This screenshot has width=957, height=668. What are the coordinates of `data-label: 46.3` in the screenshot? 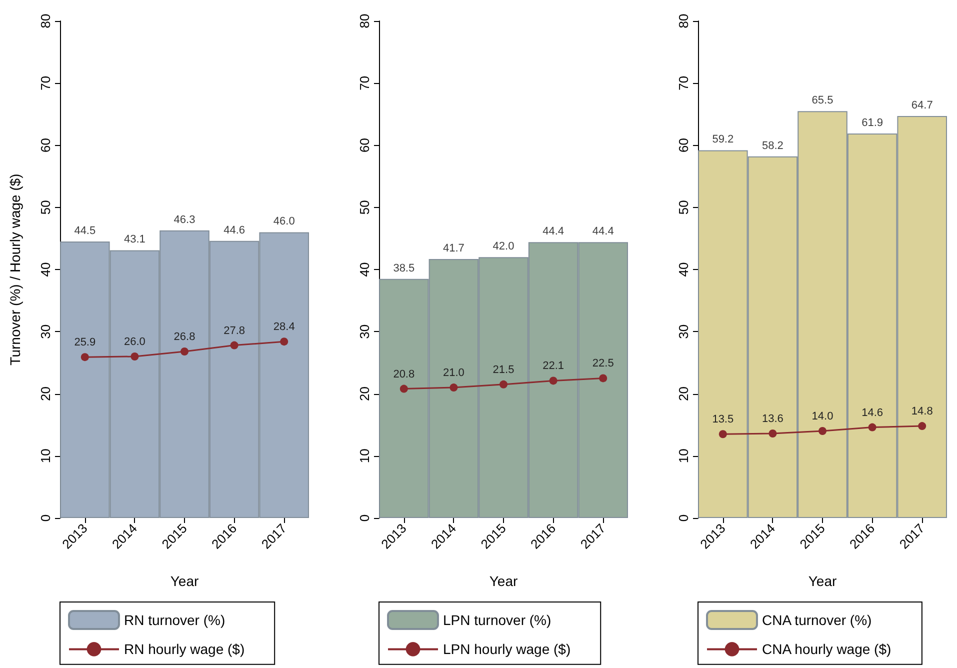 It's located at (185, 220).